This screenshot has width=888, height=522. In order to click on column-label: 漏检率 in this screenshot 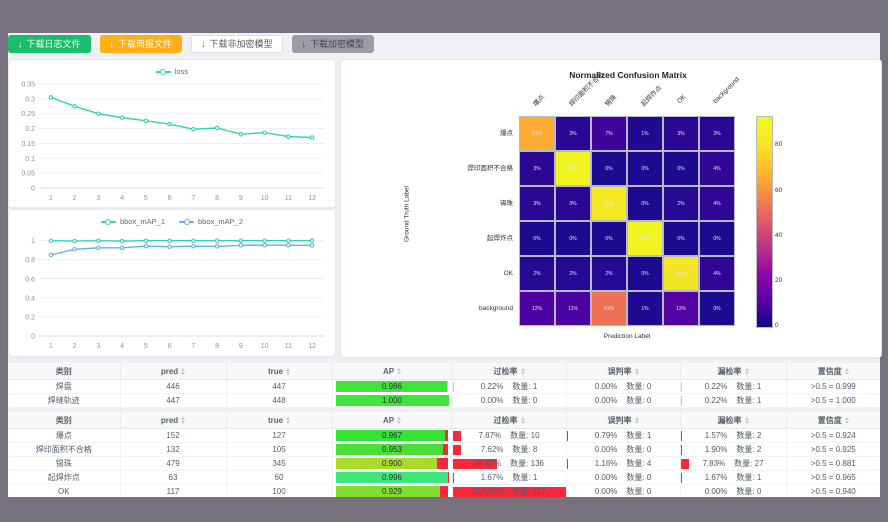, I will do `click(729, 420)`.